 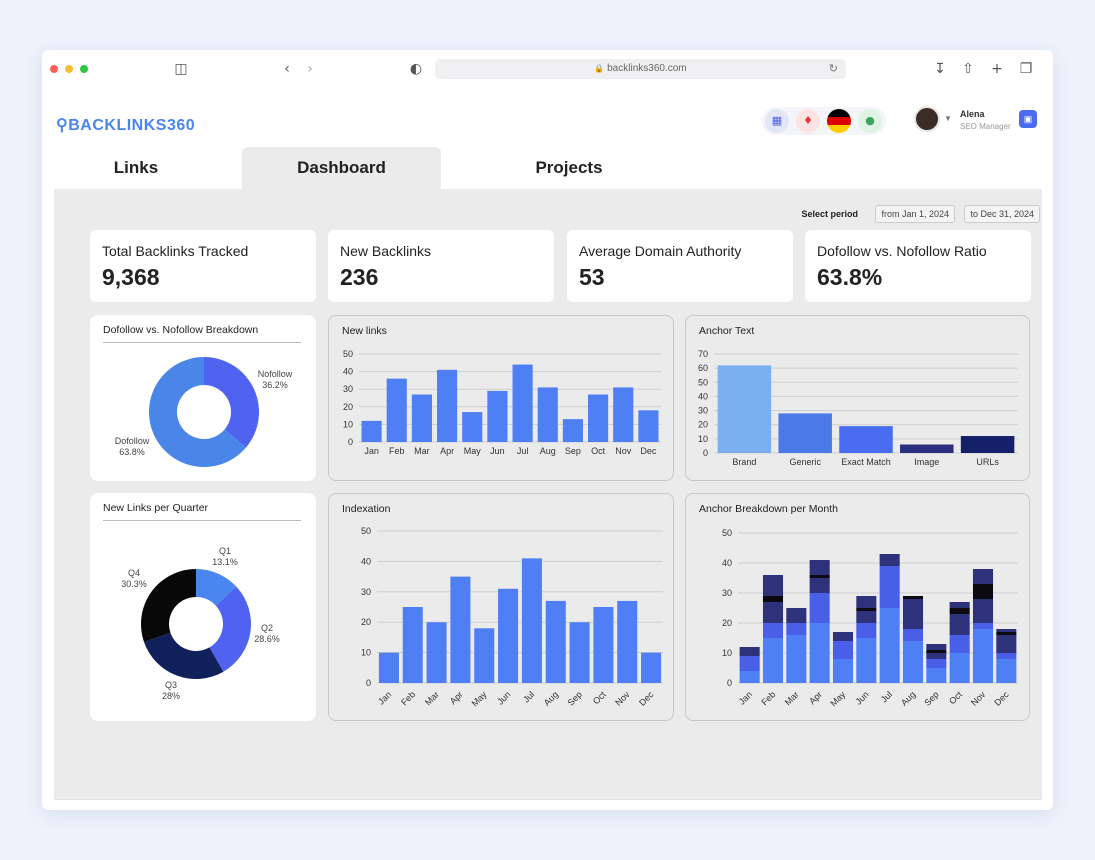 I want to click on kpi-value: 9,368, so click(x=131, y=277).